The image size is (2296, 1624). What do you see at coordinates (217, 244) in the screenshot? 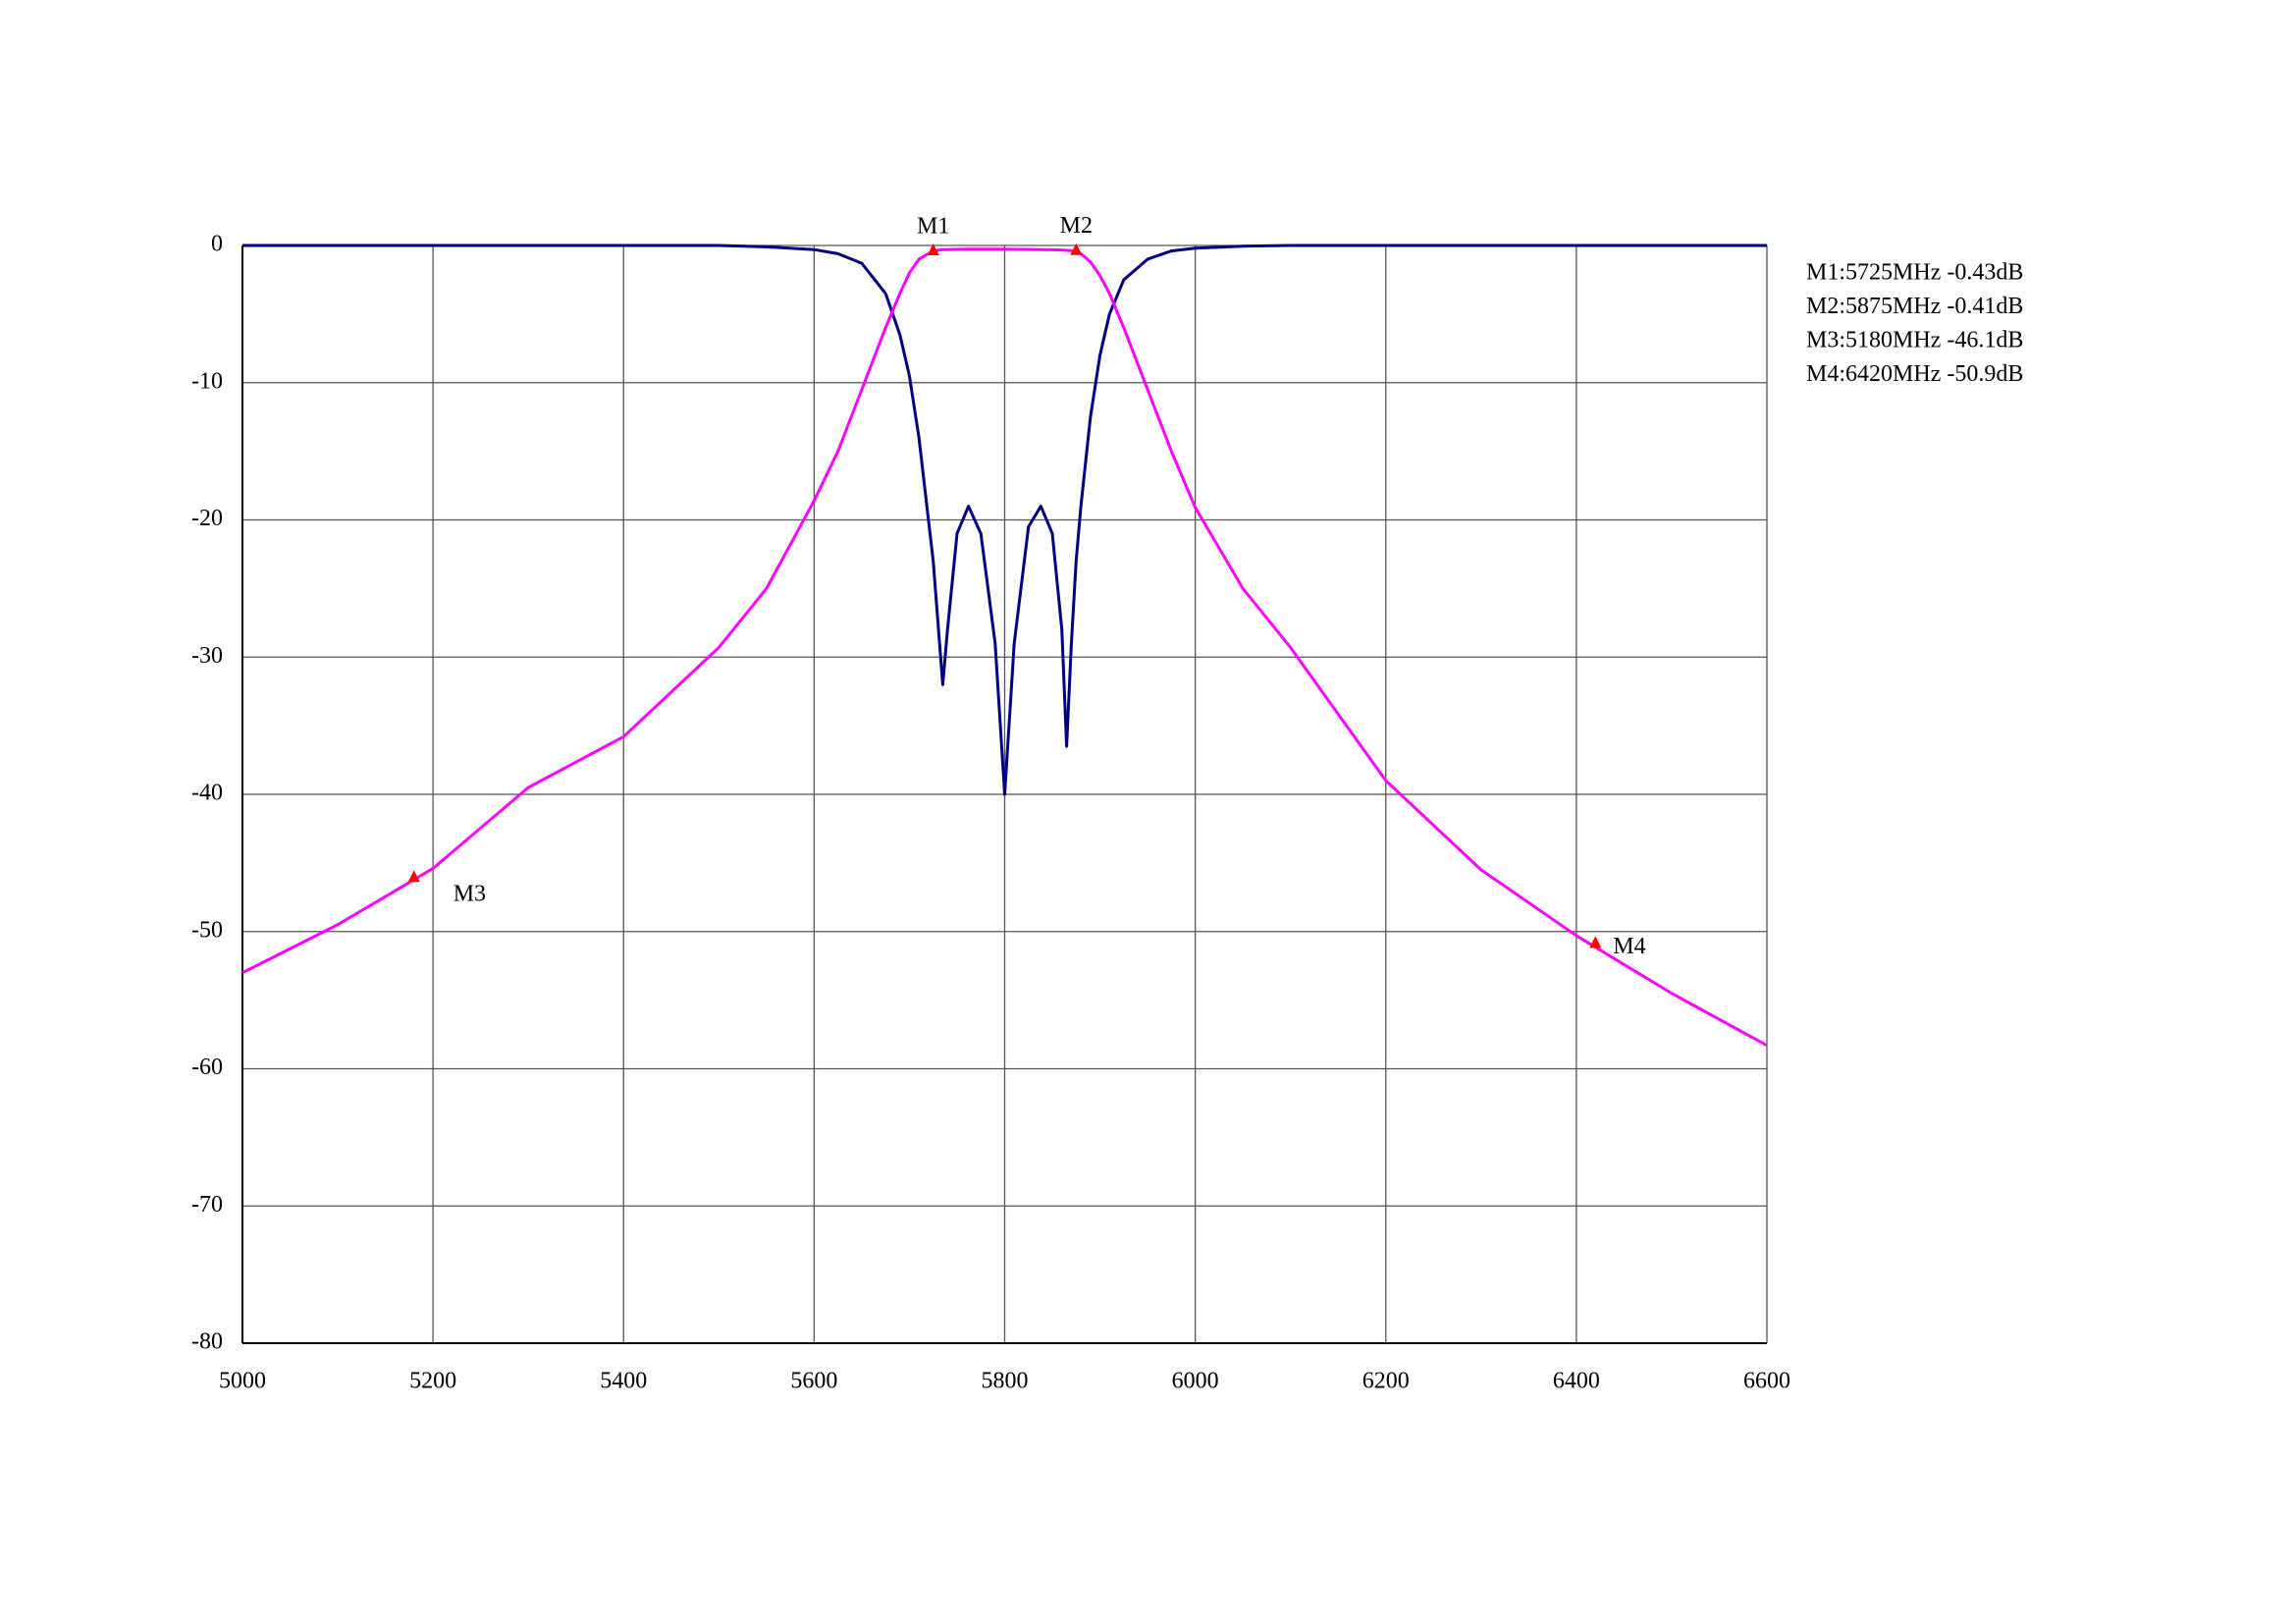
I see `y-tick-label: 0` at bounding box center [217, 244].